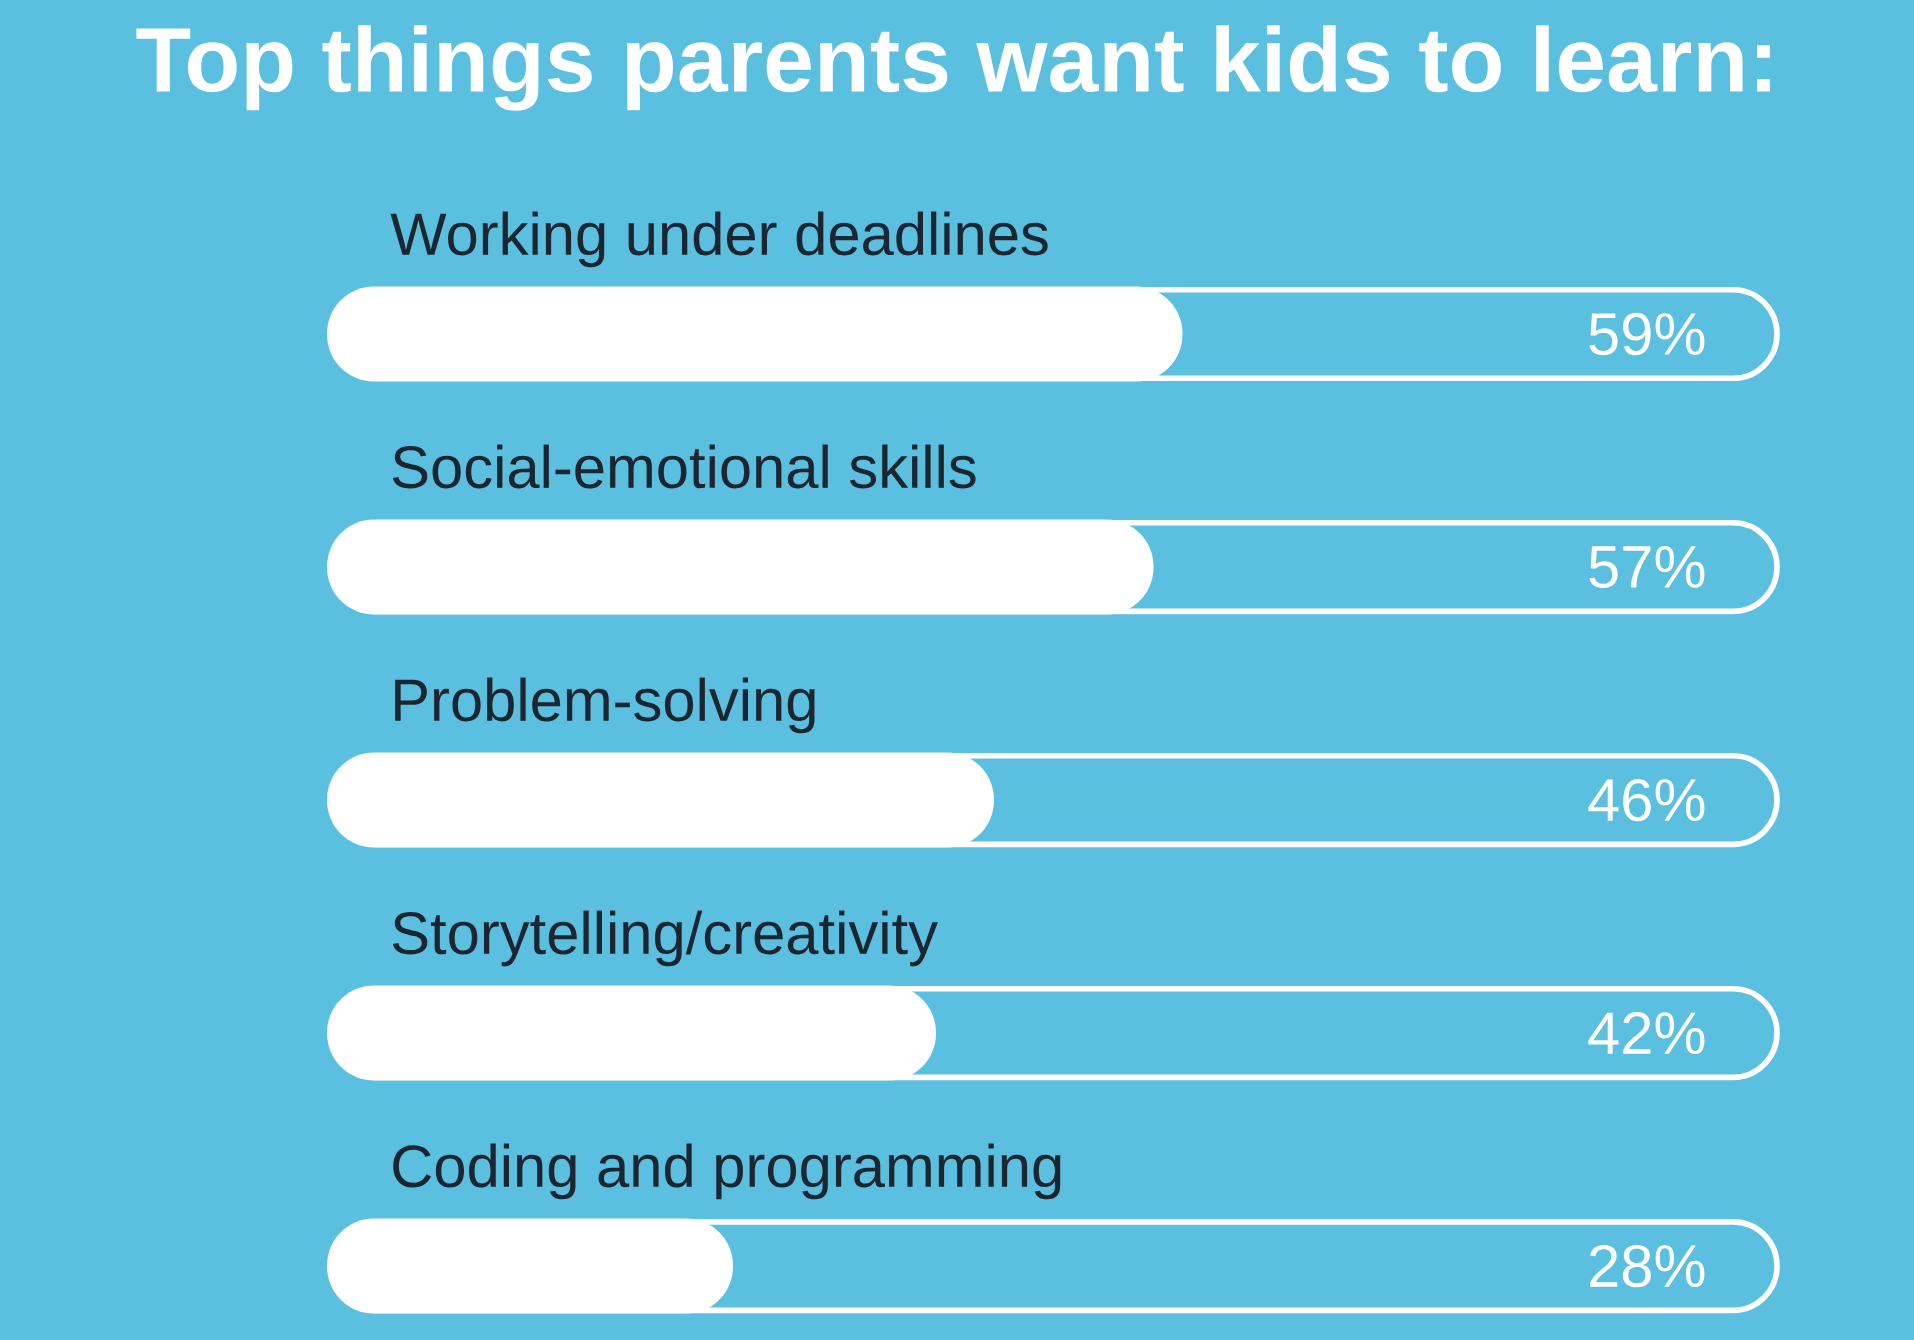  Describe the element at coordinates (1647, 1266) in the screenshot. I see `data-label: 28%` at that location.